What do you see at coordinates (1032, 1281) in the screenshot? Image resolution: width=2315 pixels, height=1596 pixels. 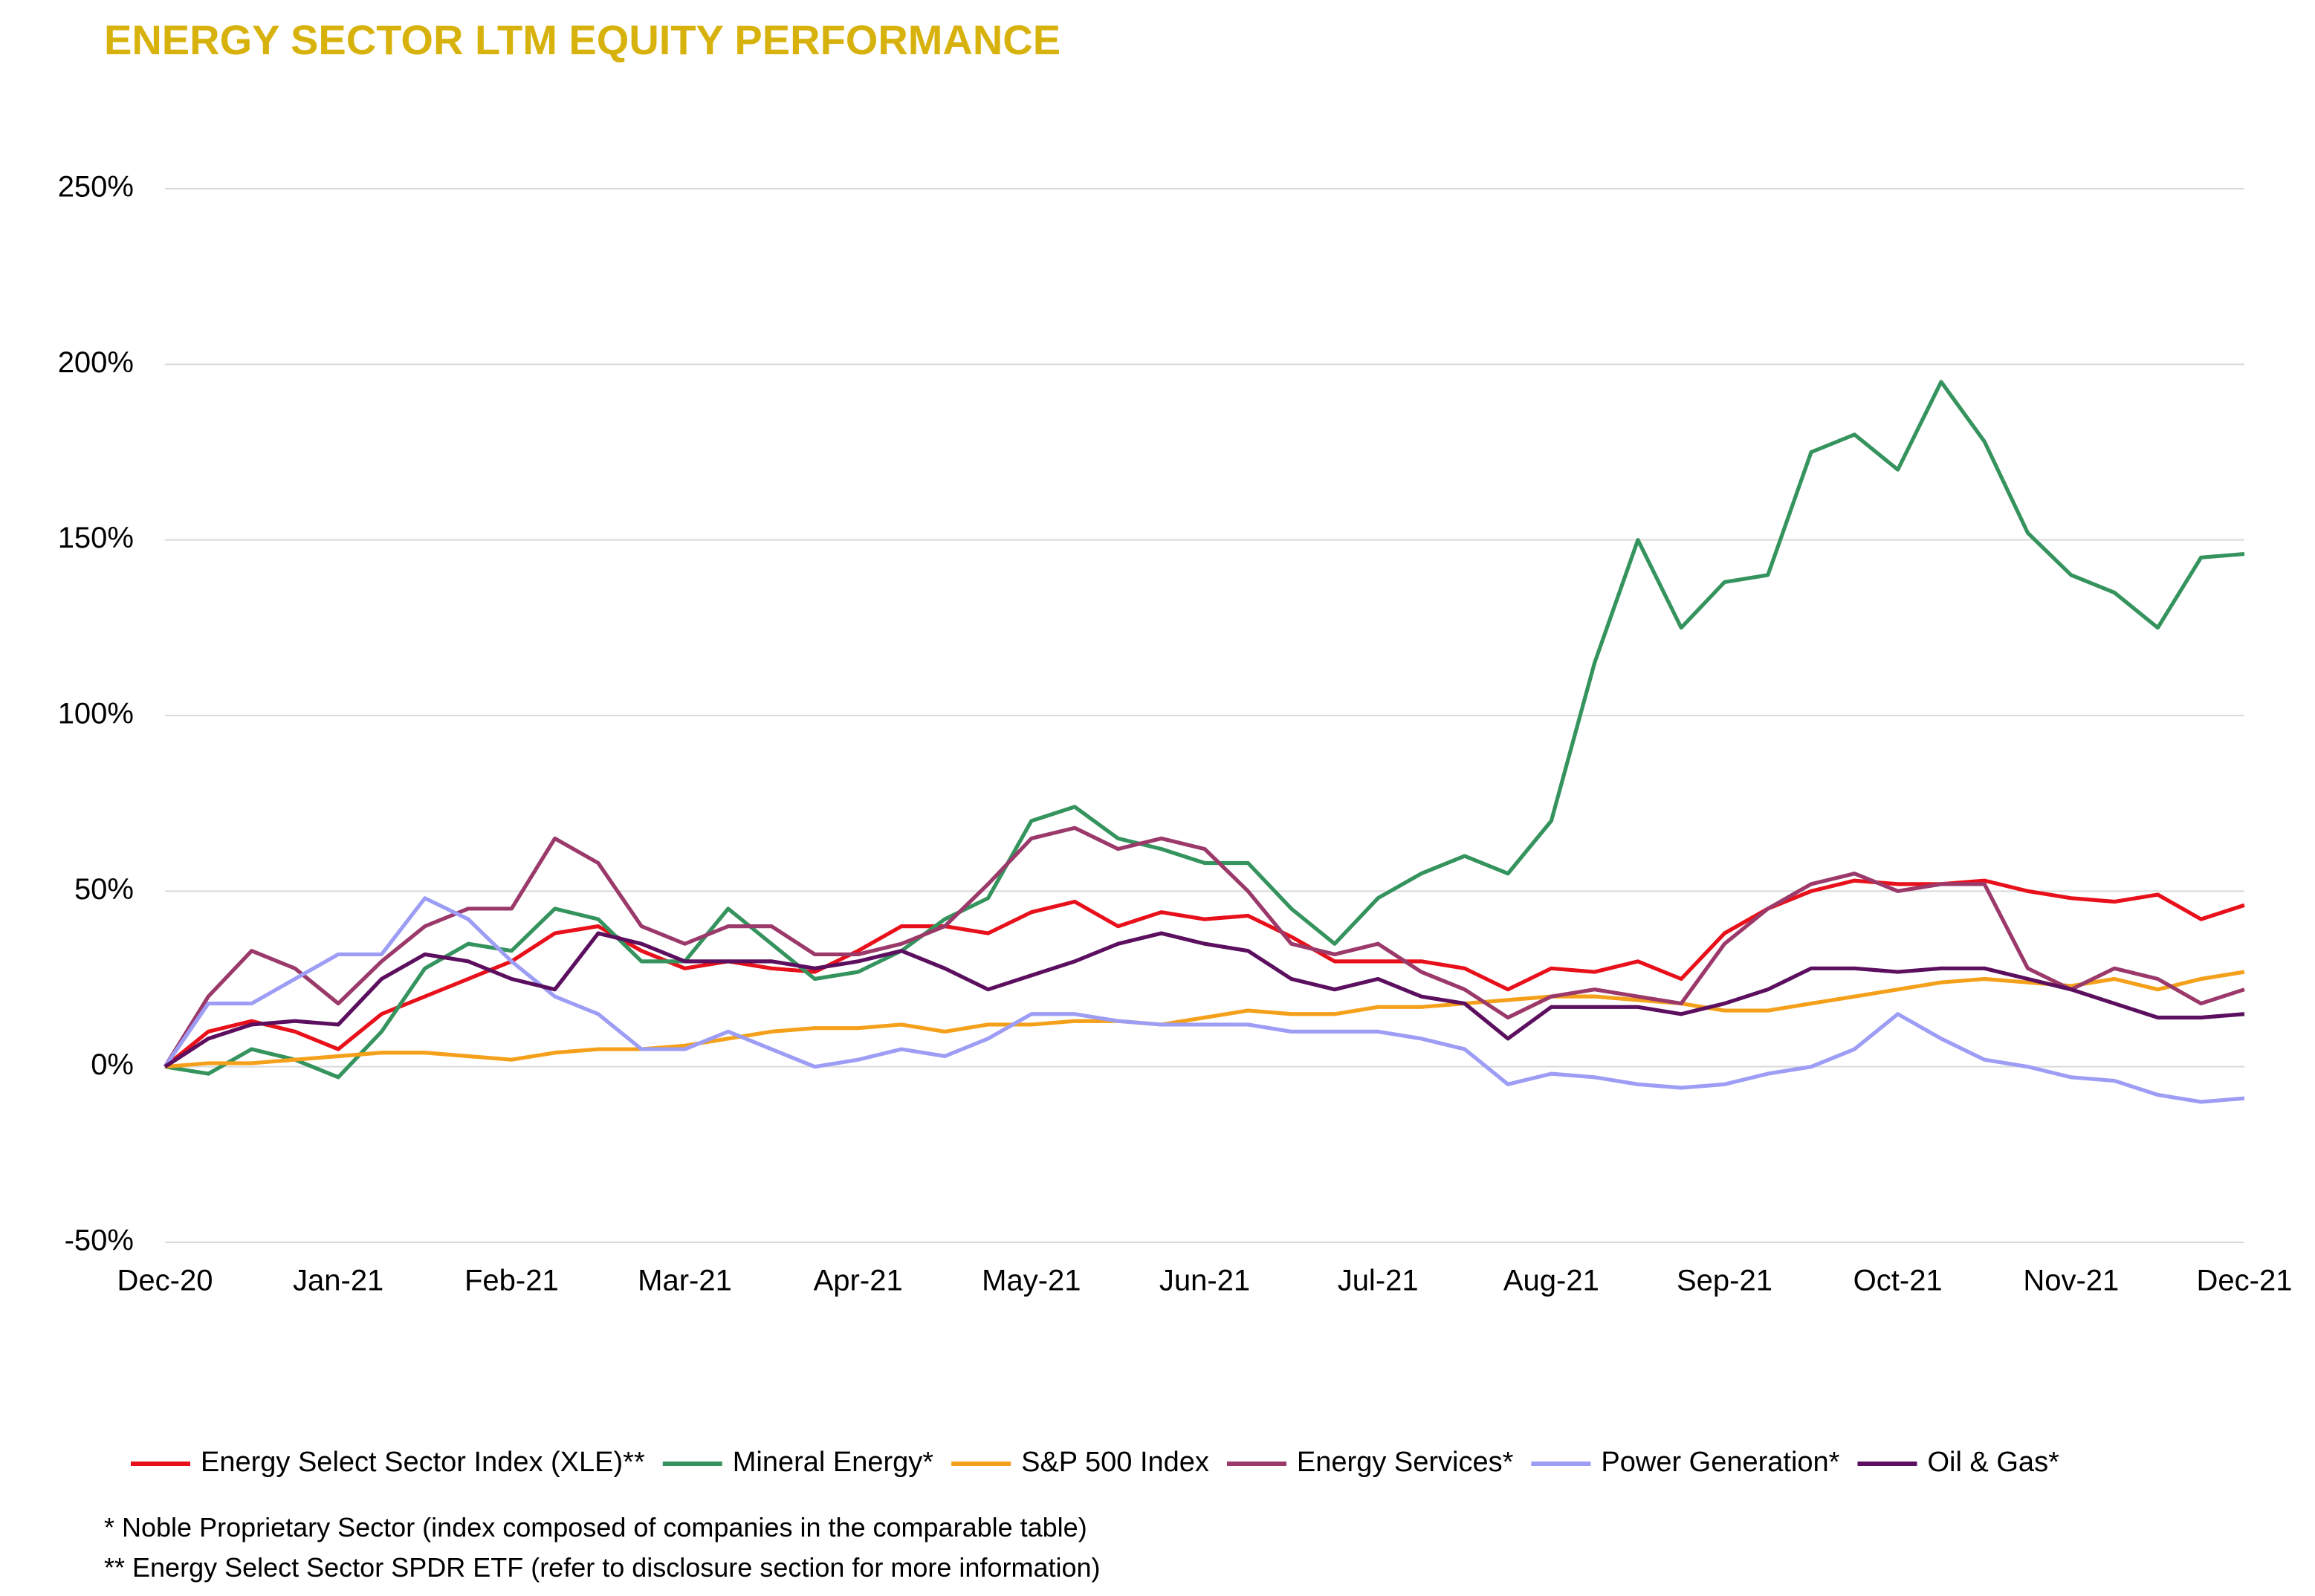 I see `x-tick-label: May-21` at bounding box center [1032, 1281].